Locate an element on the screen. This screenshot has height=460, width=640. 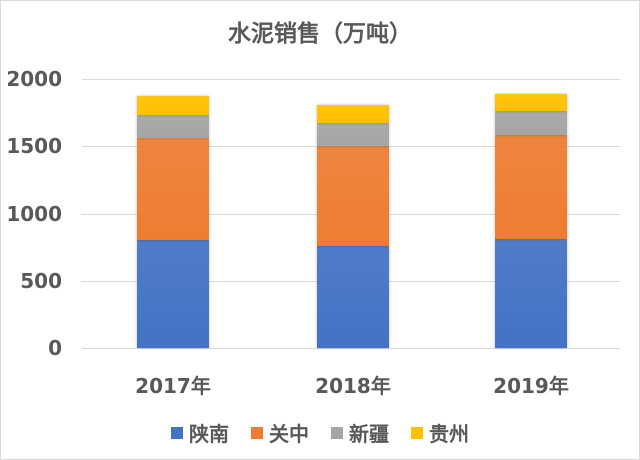
x-tick-label: 2017年 is located at coordinates (173, 386).